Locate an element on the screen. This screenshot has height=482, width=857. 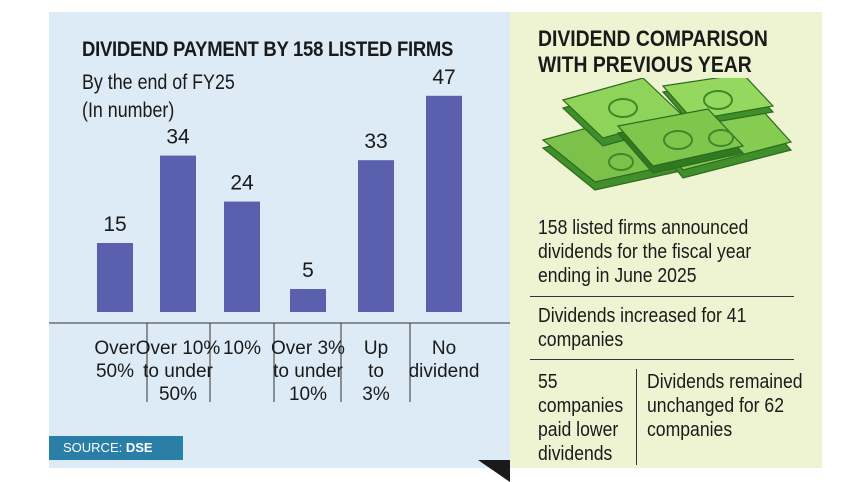
source-badge: SOURCE: DSE is located at coordinates (116, 448).